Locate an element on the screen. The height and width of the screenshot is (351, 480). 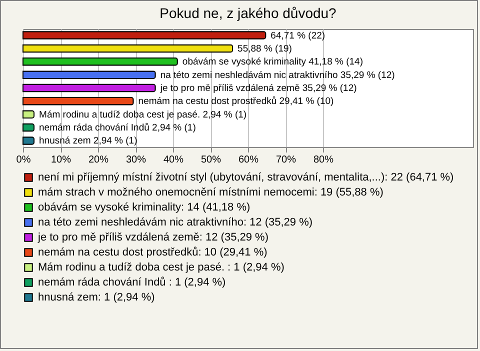
data-label: 64,71 % (22) is located at coordinates (298, 36).